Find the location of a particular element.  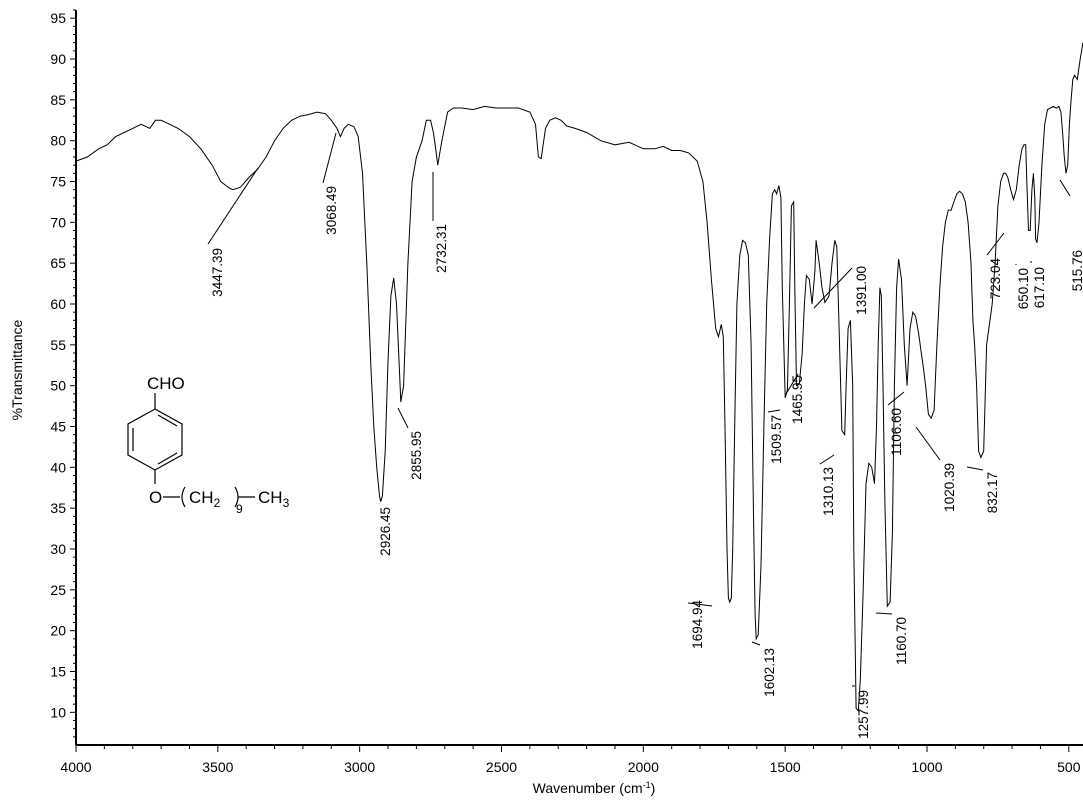

y-tick-label: 65 is located at coordinates (58, 263).